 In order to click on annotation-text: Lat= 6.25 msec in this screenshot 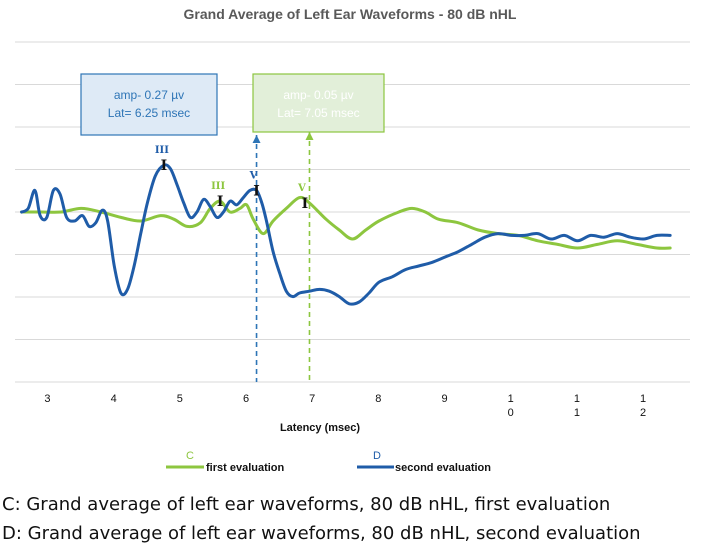, I will do `click(149, 113)`.